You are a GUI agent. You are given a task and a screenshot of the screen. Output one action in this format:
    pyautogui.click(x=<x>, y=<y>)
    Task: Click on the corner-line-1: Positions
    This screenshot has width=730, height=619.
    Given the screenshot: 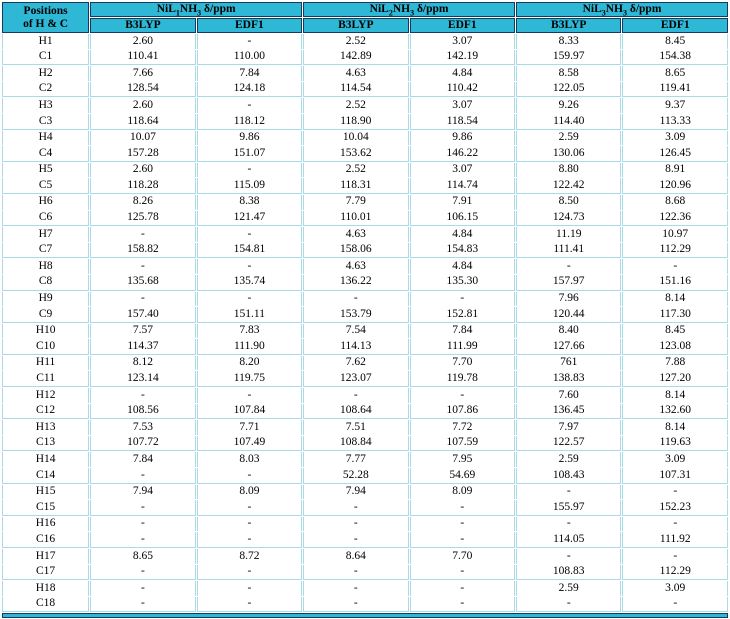 What is the action you would take?
    pyautogui.click(x=45, y=10)
    